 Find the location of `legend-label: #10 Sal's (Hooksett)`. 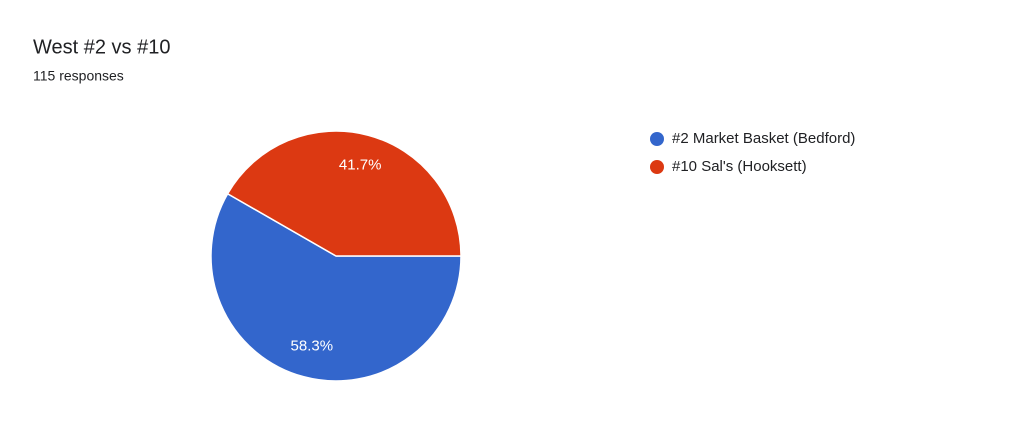

legend-label: #10 Sal's (Hooksett) is located at coordinates (739, 166).